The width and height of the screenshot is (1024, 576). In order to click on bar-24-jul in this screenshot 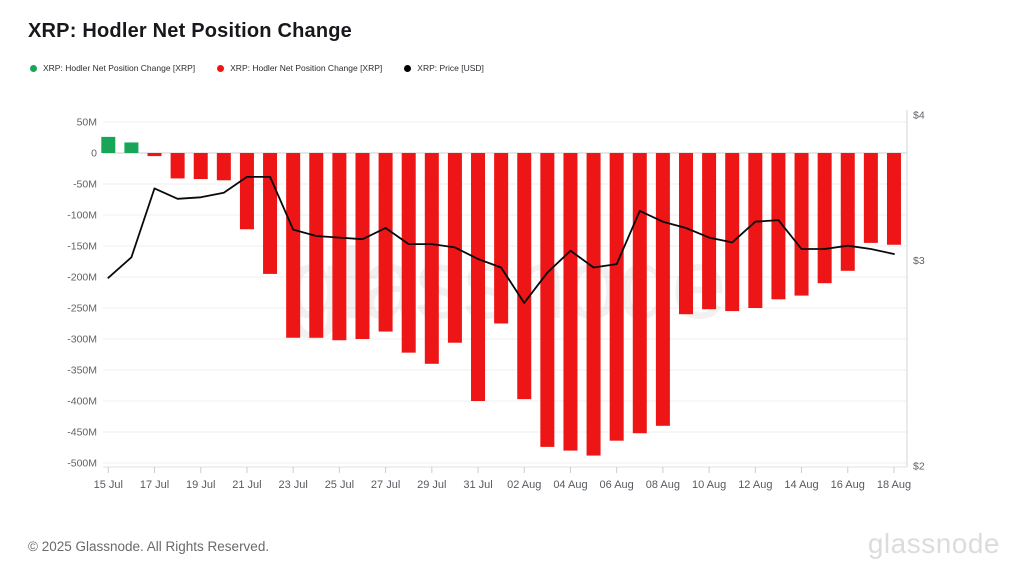, I will do `click(316, 245)`.